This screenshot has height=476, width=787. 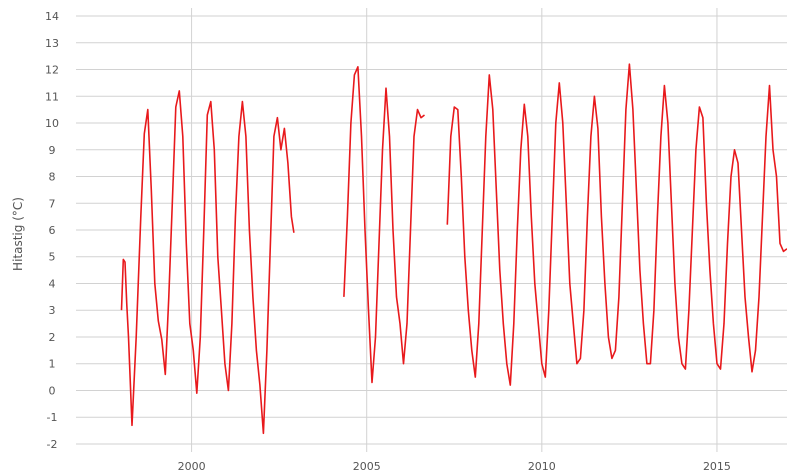 What do you see at coordinates (52, 177) in the screenshot?
I see `y-tick-label: 8` at bounding box center [52, 177].